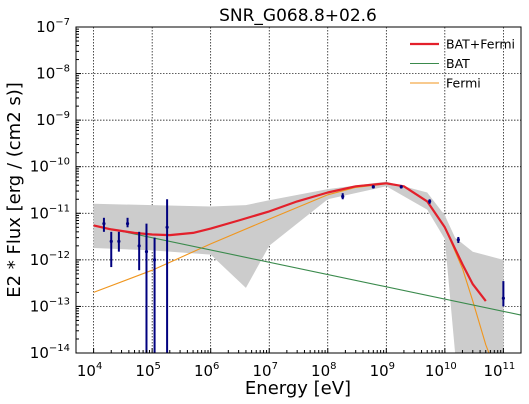  I want to click on legend-label: Fermi, so click(463, 83).